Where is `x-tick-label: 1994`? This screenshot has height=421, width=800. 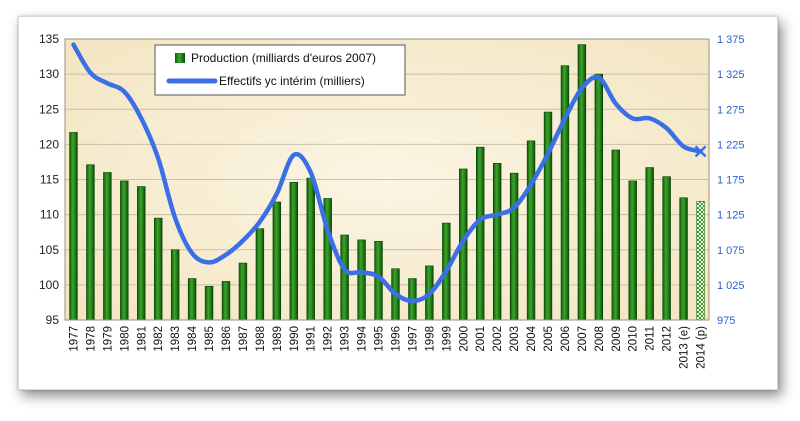 x-tick-label: 1994 is located at coordinates (363, 338).